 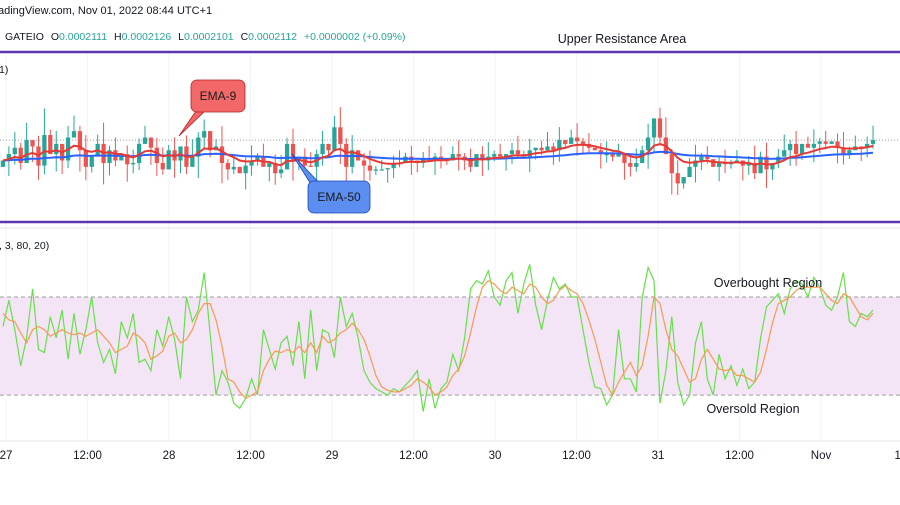 I want to click on x-tick-label: 12:, so click(x=897, y=456).